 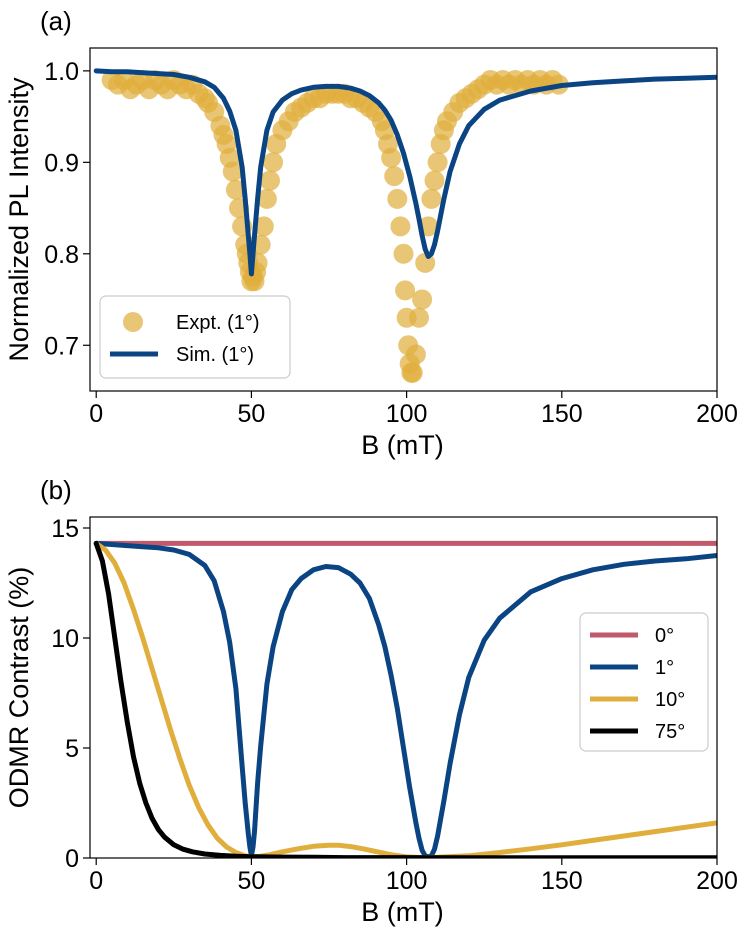 I want to click on y-tick-label: 0.9, so click(x=61, y=163).